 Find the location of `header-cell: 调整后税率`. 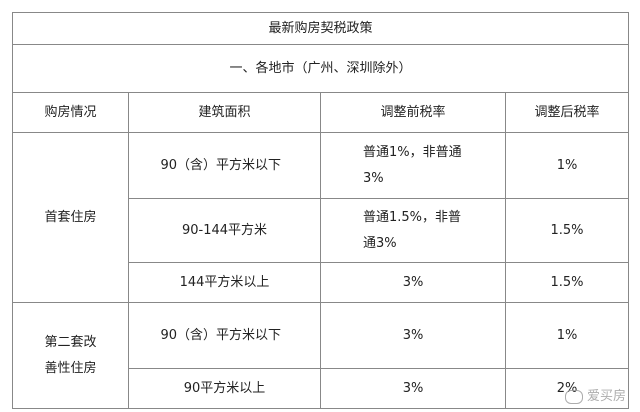

header-cell: 调整后税率 is located at coordinates (567, 112).